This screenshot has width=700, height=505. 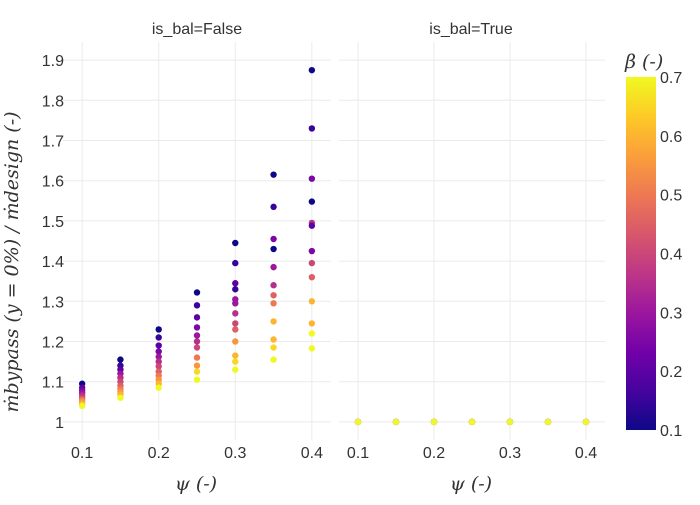 I want to click on y-tick-label: 1.2, so click(x=53, y=343).